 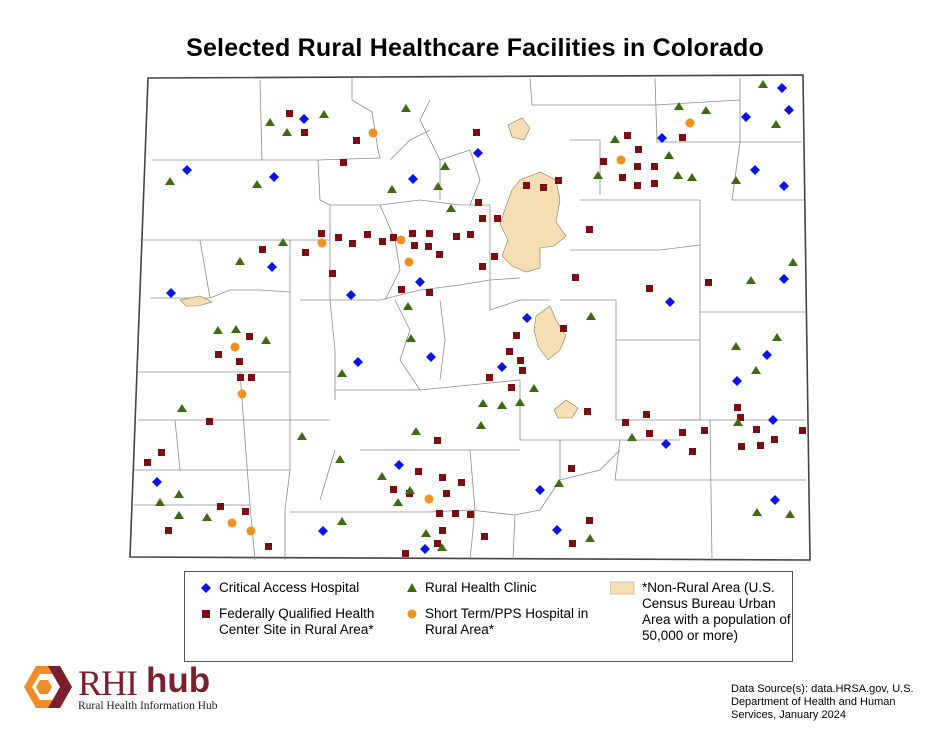 What do you see at coordinates (412, 614) in the screenshot?
I see `legend-short-term-symbol` at bounding box center [412, 614].